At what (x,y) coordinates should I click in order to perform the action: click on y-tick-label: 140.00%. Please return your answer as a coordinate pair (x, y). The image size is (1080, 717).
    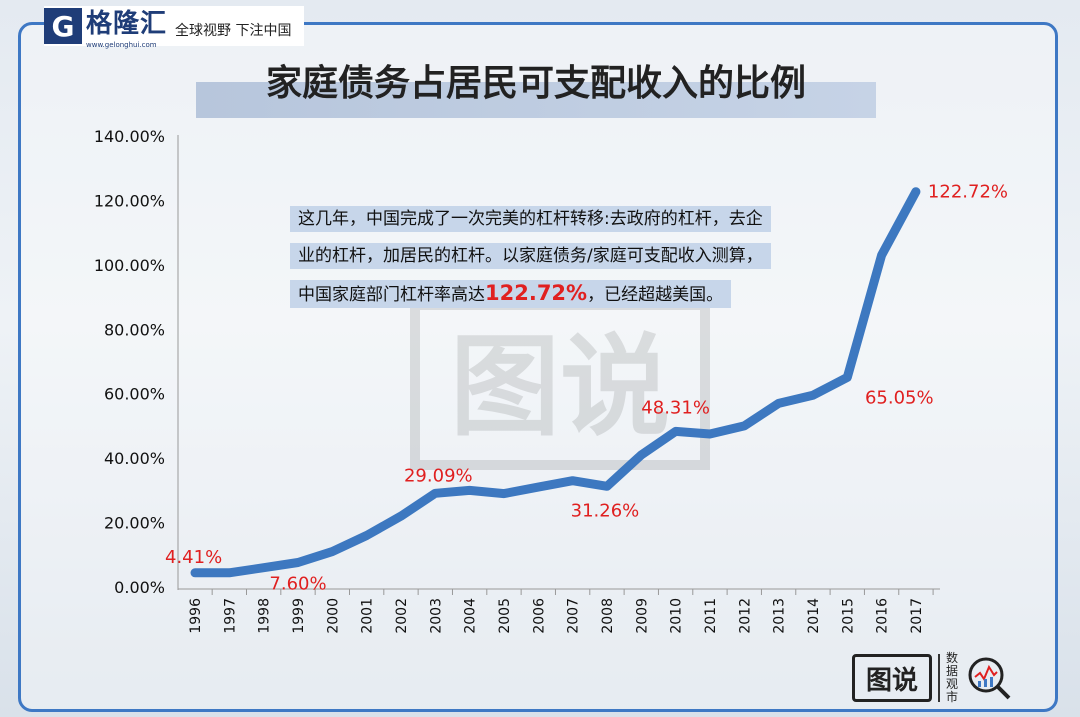
    Looking at the image, I should click on (129, 136).